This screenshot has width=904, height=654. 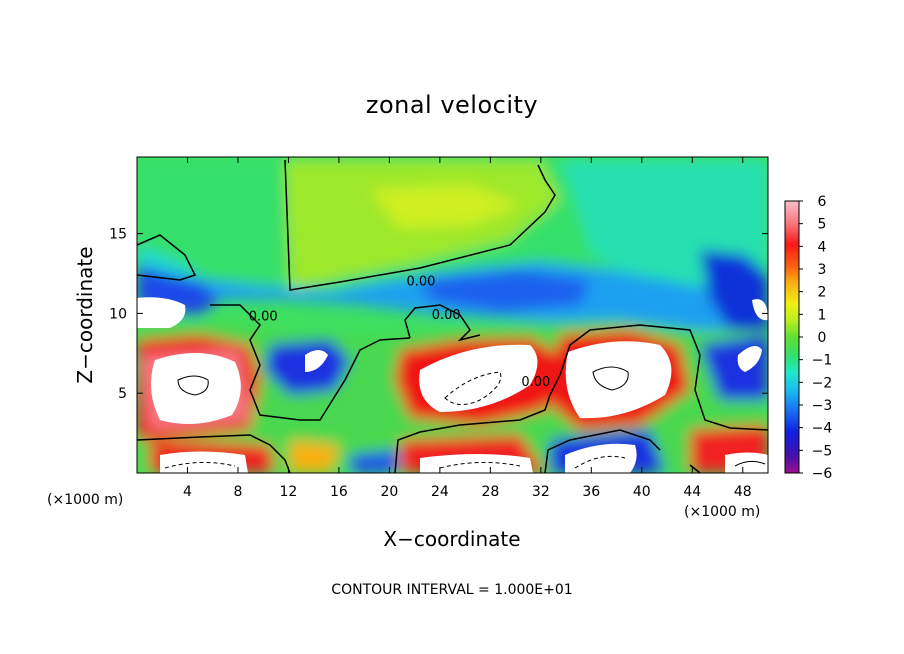 What do you see at coordinates (822, 315) in the screenshot?
I see `colorbar-tick-label: 1` at bounding box center [822, 315].